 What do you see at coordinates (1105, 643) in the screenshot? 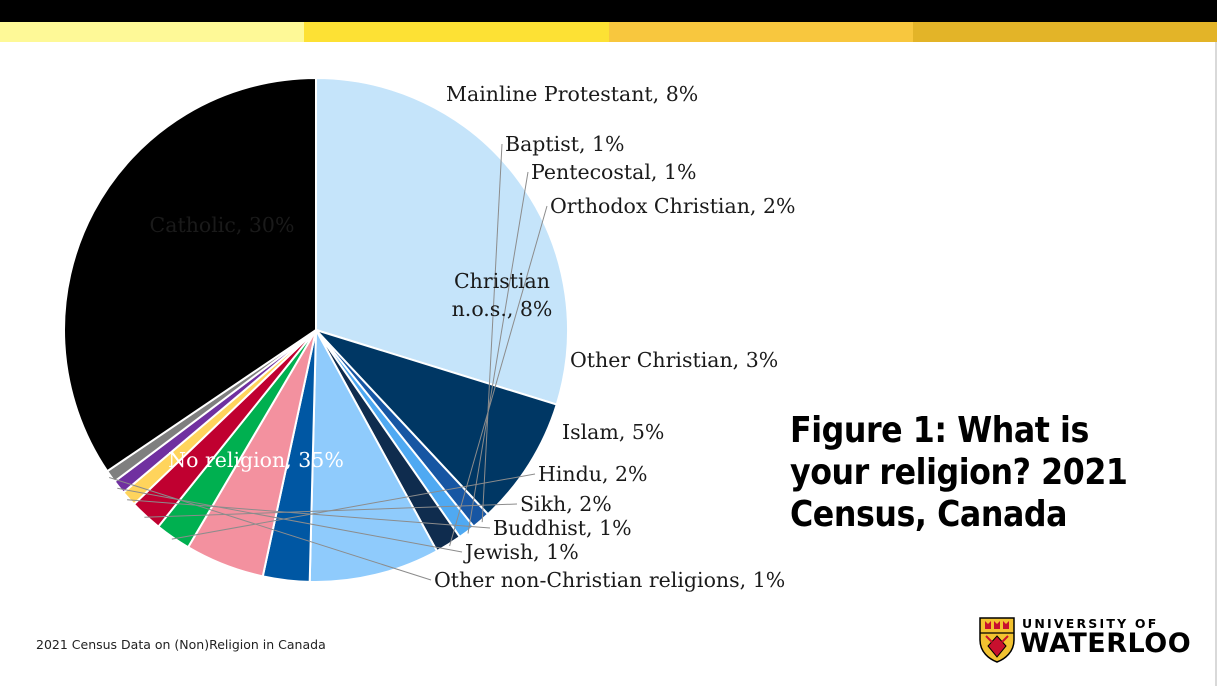
I see `logo-line-2: WATERLOO` at bounding box center [1105, 643].